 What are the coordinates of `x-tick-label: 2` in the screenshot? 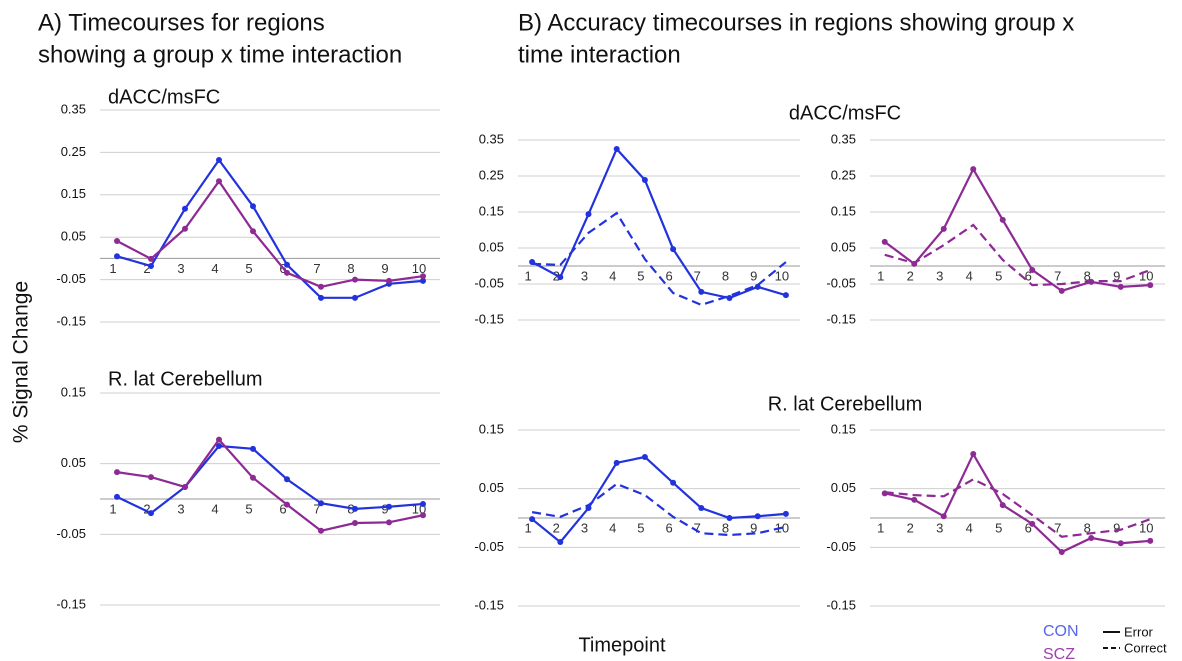 It's located at (556, 527).